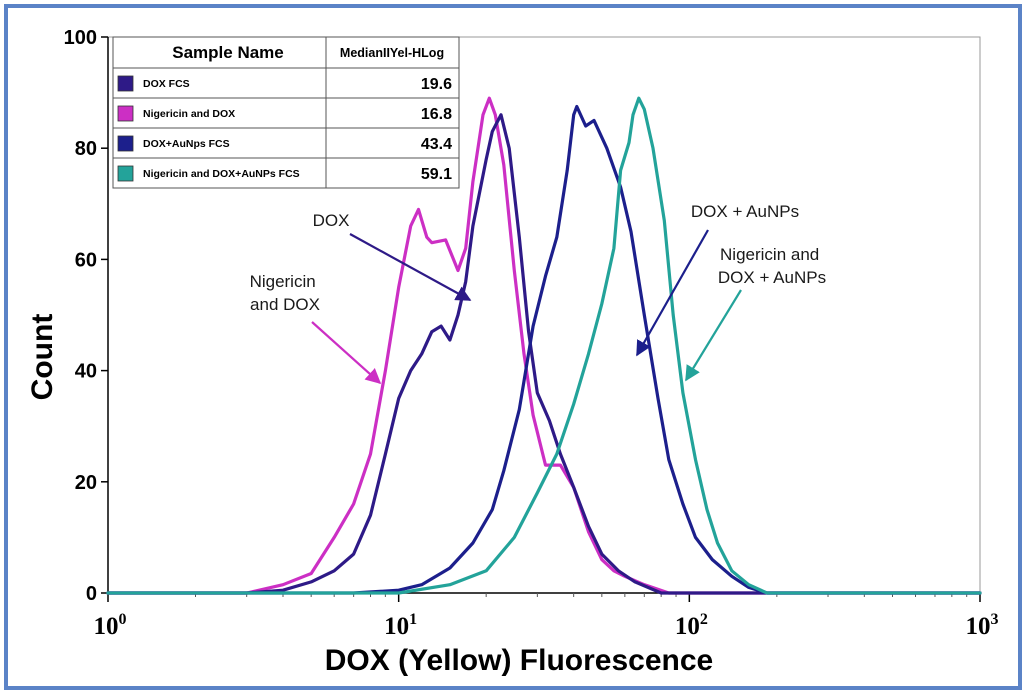 This screenshot has width=1024, height=692. I want to click on x-axis-title: DOX (Yellow) Fluorescence, so click(519, 660).